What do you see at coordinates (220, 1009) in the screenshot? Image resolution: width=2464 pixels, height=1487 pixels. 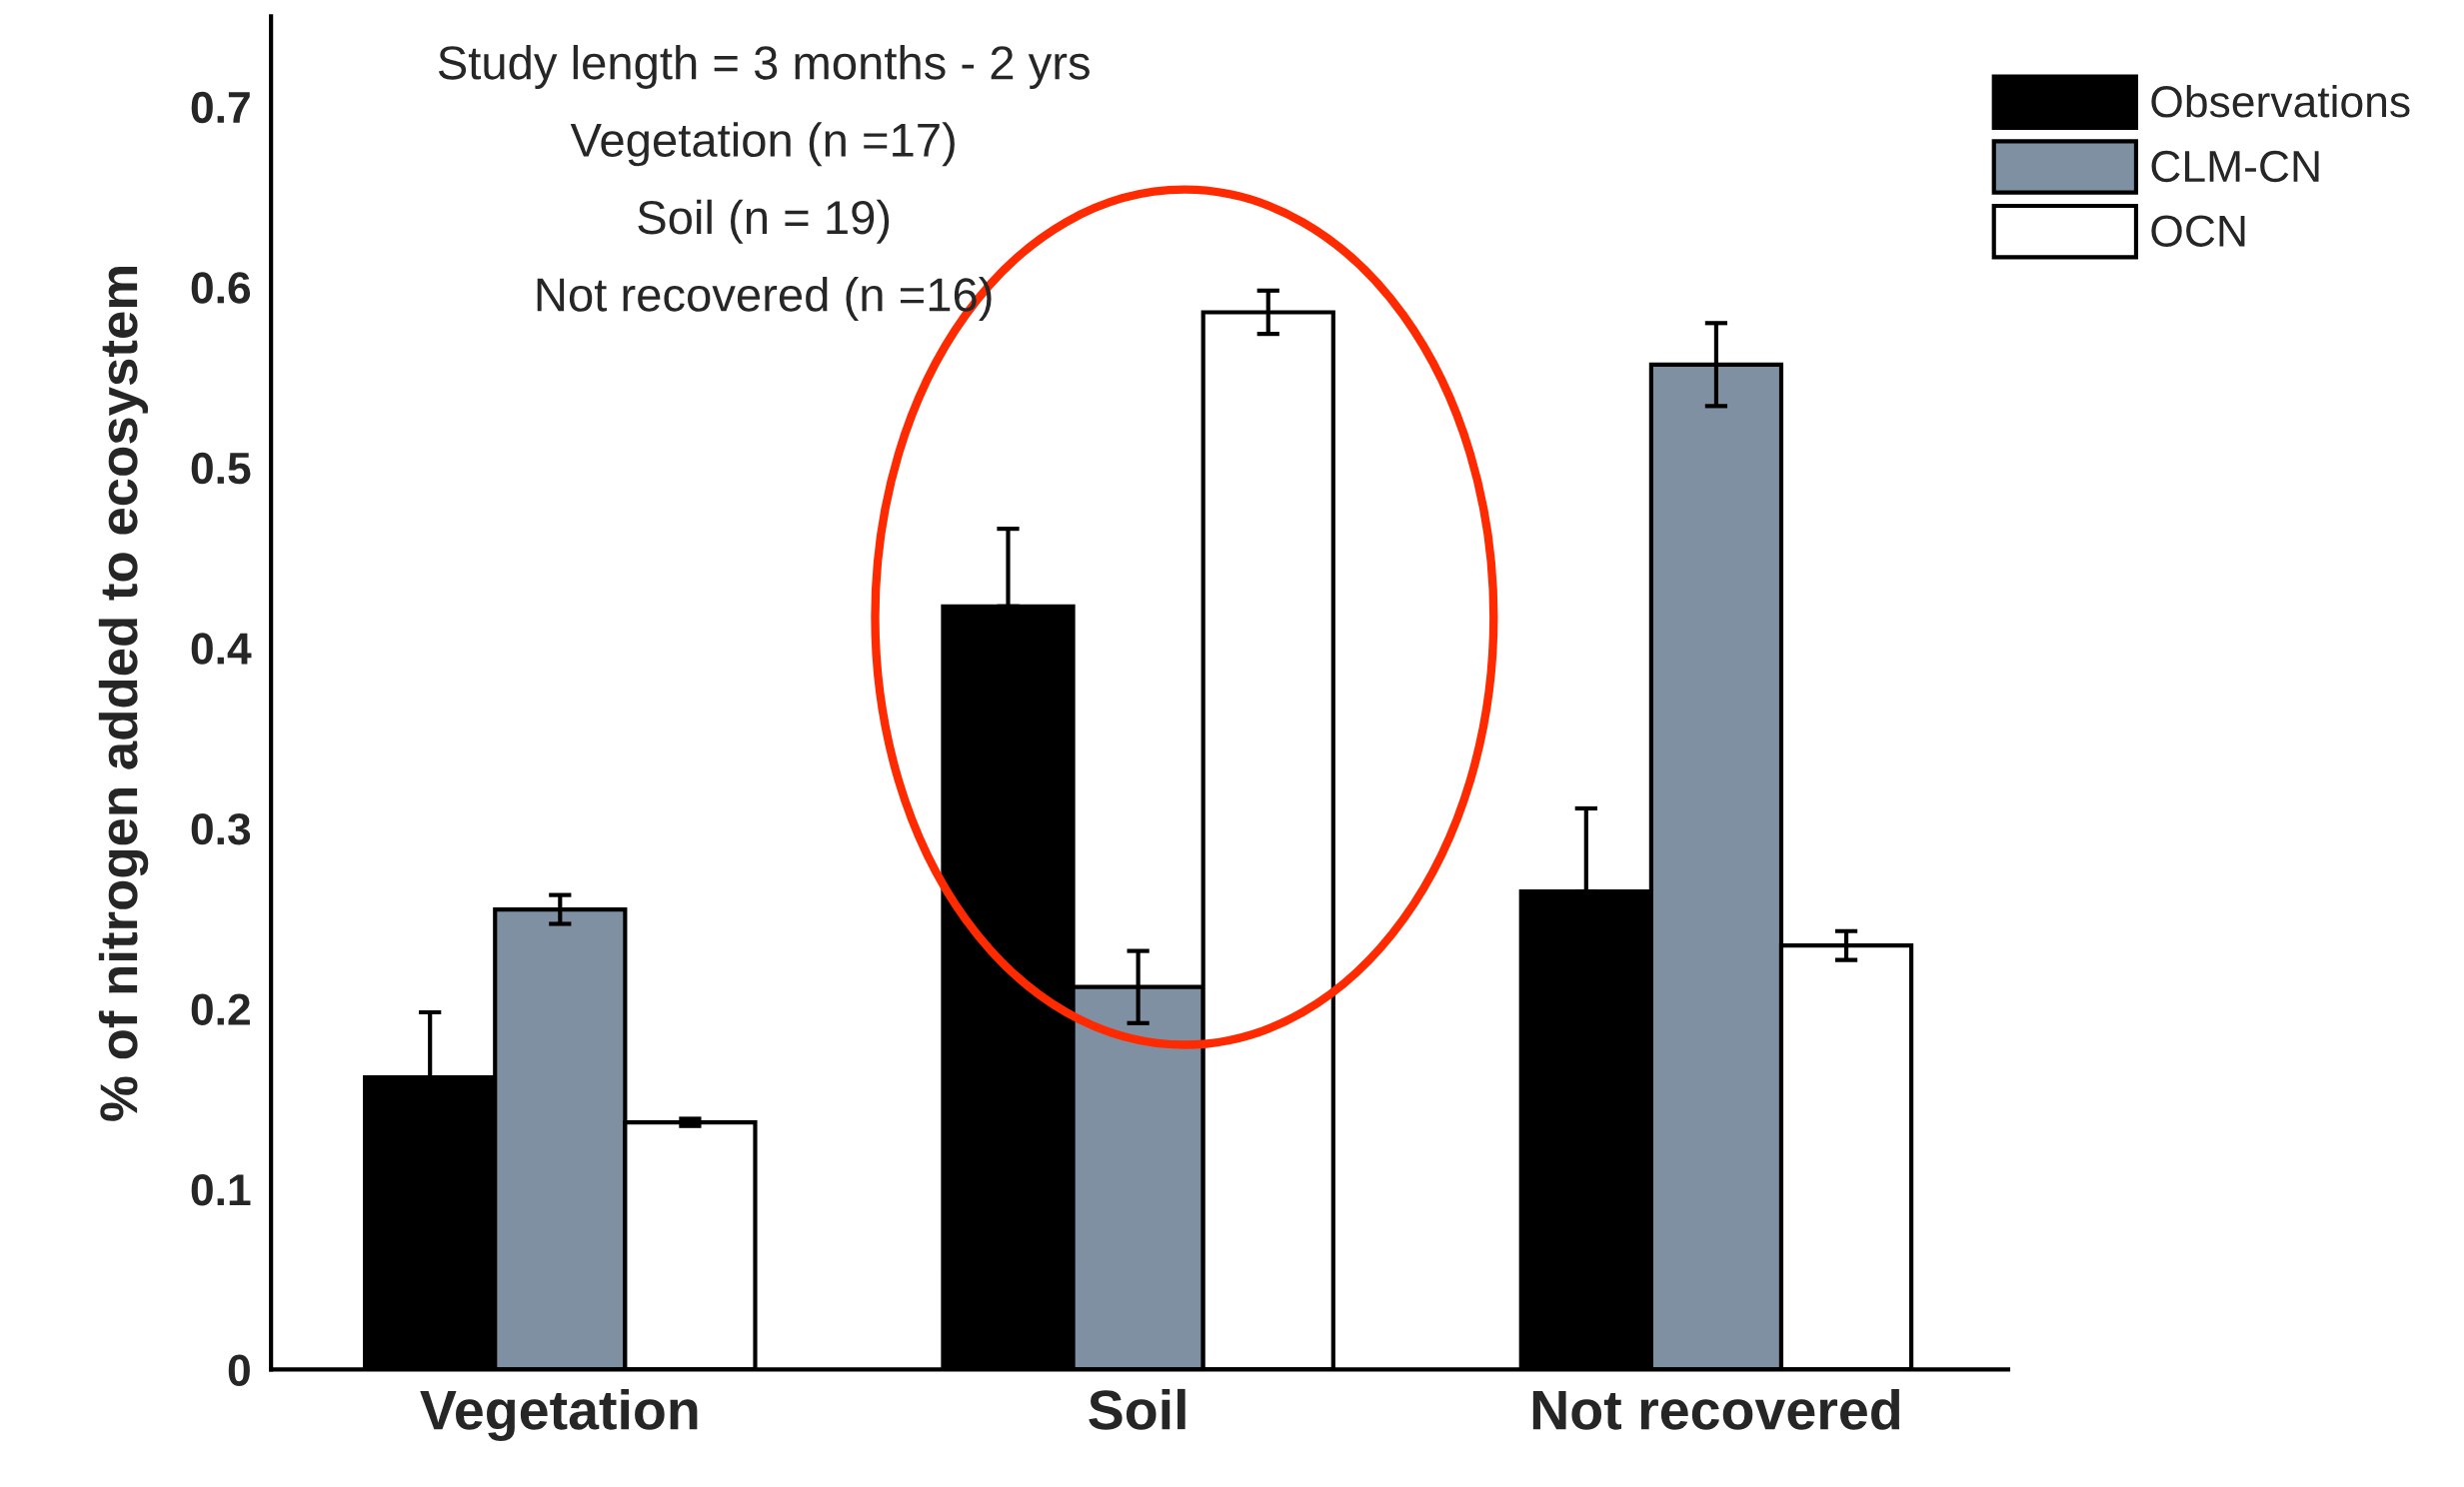 I see `y-tick-label: 0.2` at bounding box center [220, 1009].